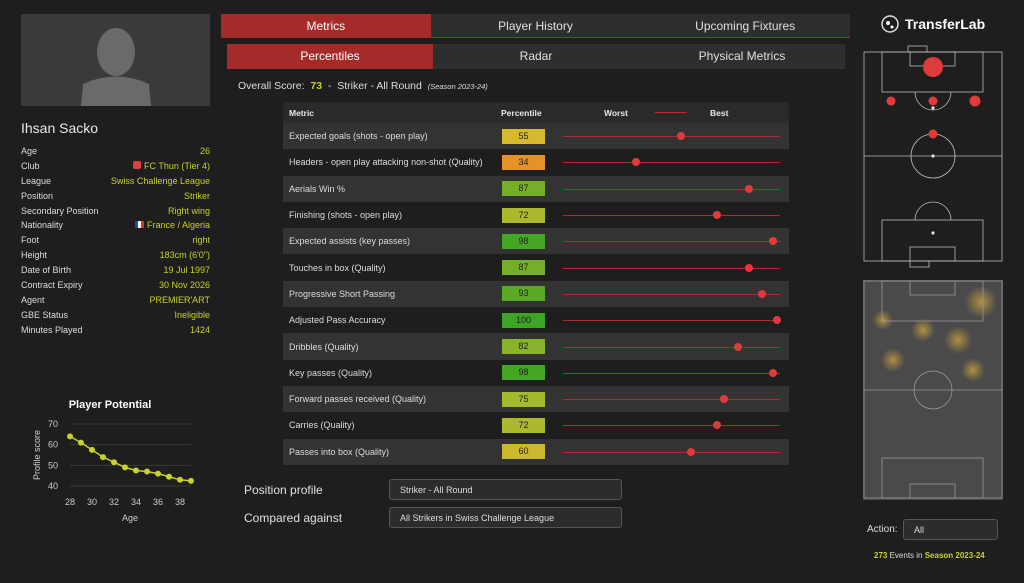  What do you see at coordinates (115, 60) in the screenshot?
I see `player-photo` at bounding box center [115, 60].